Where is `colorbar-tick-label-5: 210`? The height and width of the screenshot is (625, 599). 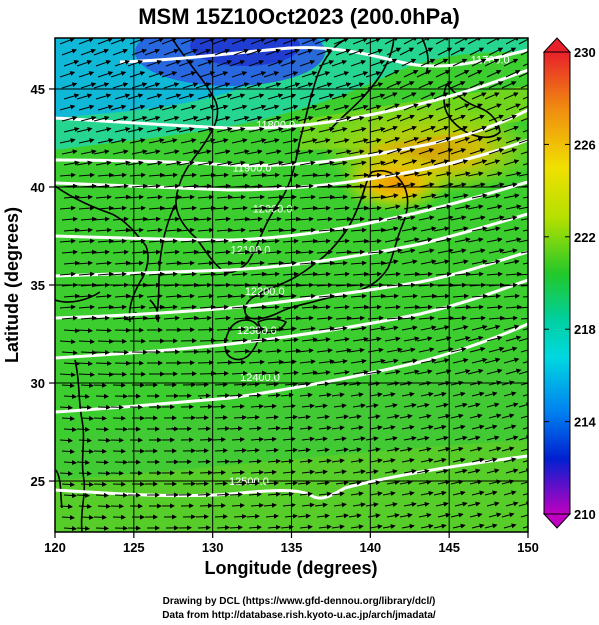 colorbar-tick-label-5: 210 is located at coordinates (585, 514).